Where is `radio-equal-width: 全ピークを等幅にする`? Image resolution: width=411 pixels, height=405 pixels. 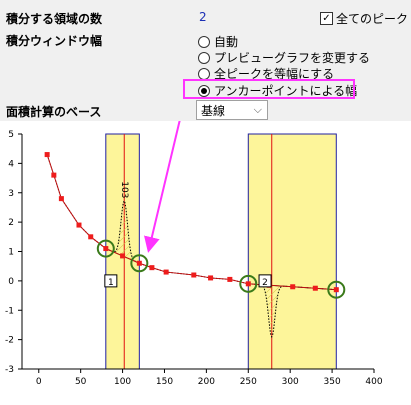
radio-equal-width: 全ピークを等幅にする is located at coordinates (266, 73).